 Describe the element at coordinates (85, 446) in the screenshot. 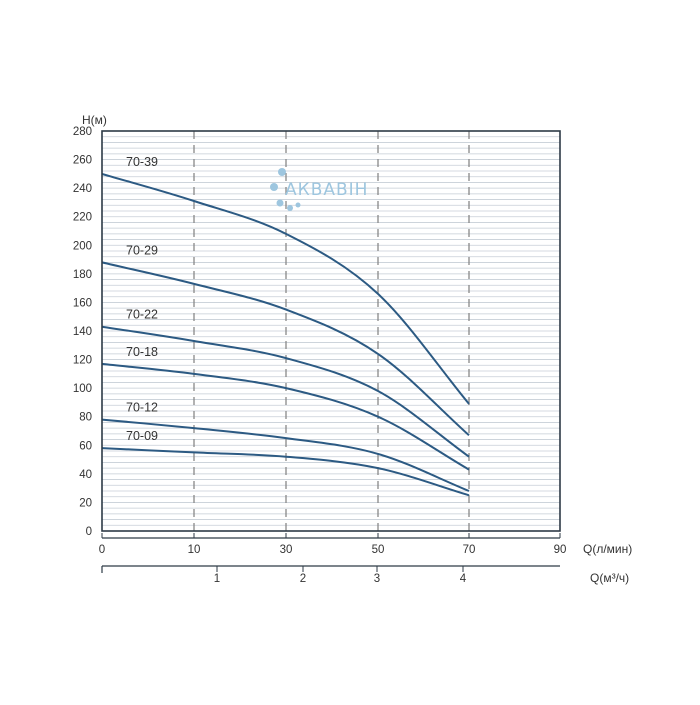

I see `y-tick-label: 60` at that location.